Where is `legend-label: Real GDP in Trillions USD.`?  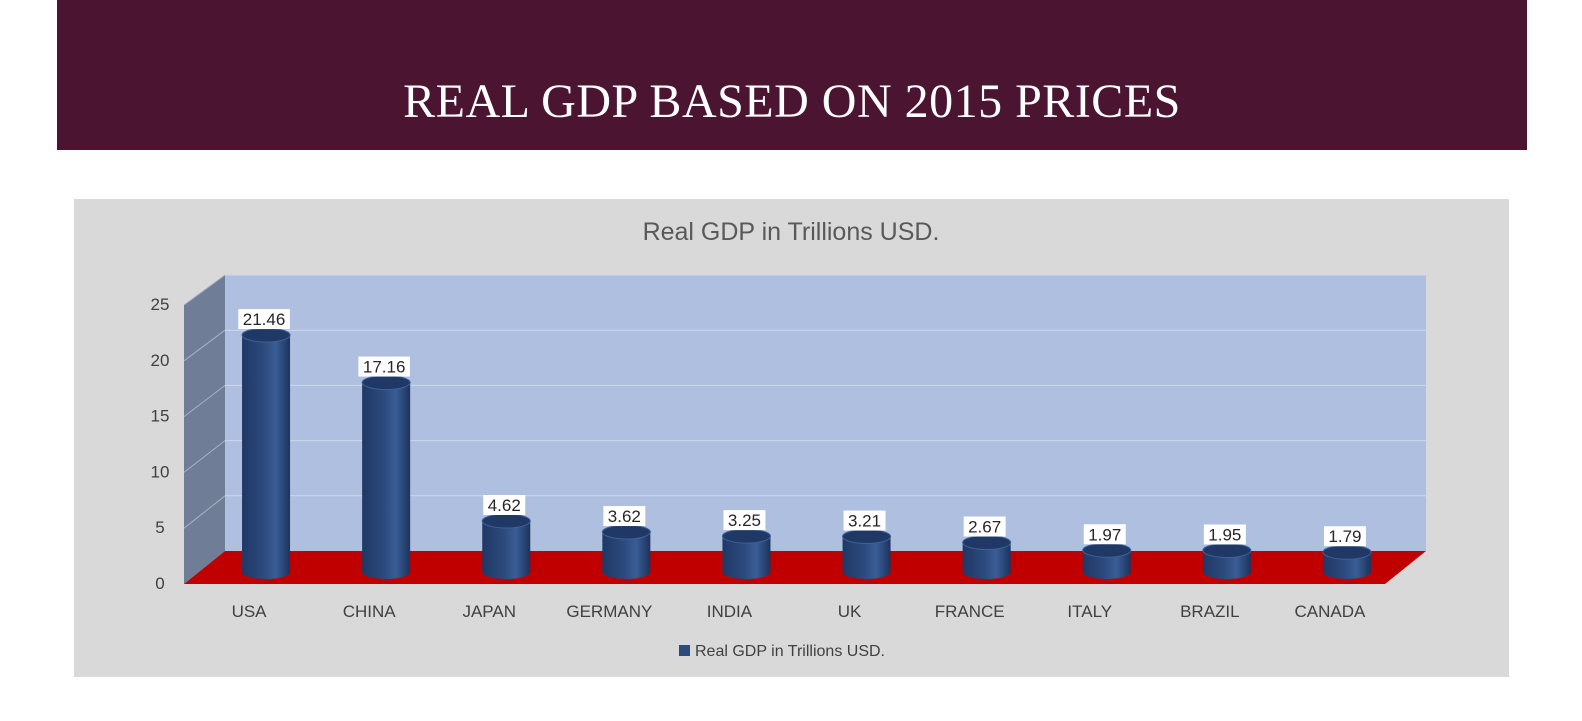
legend-label: Real GDP in Trillions USD. is located at coordinates (790, 651).